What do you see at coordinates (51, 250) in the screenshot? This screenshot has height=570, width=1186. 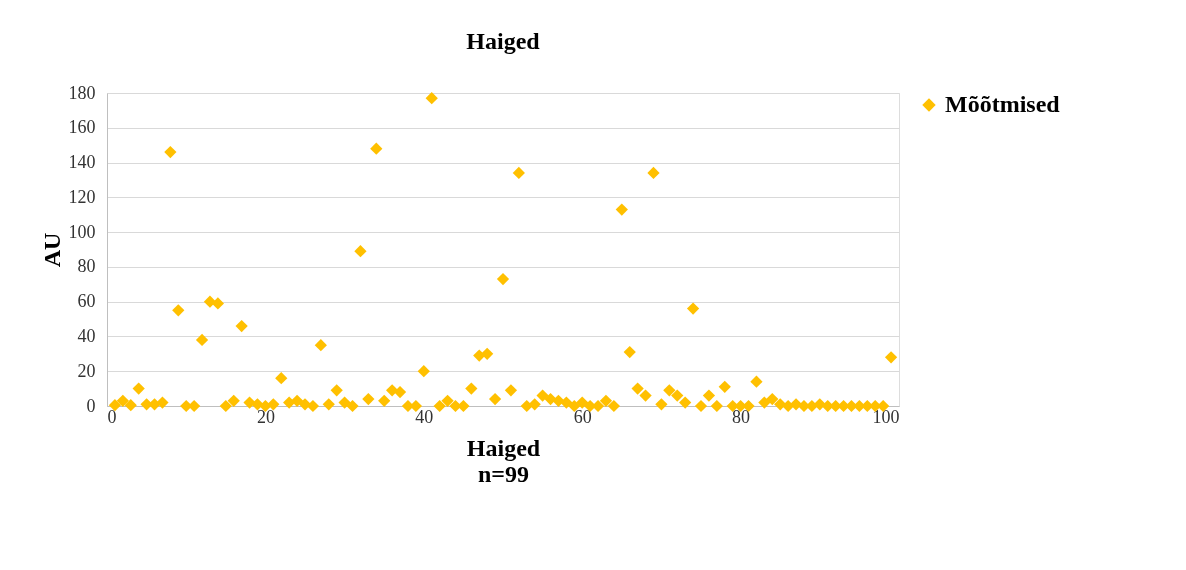 I see `y-axis-title: AU` at bounding box center [51, 250].